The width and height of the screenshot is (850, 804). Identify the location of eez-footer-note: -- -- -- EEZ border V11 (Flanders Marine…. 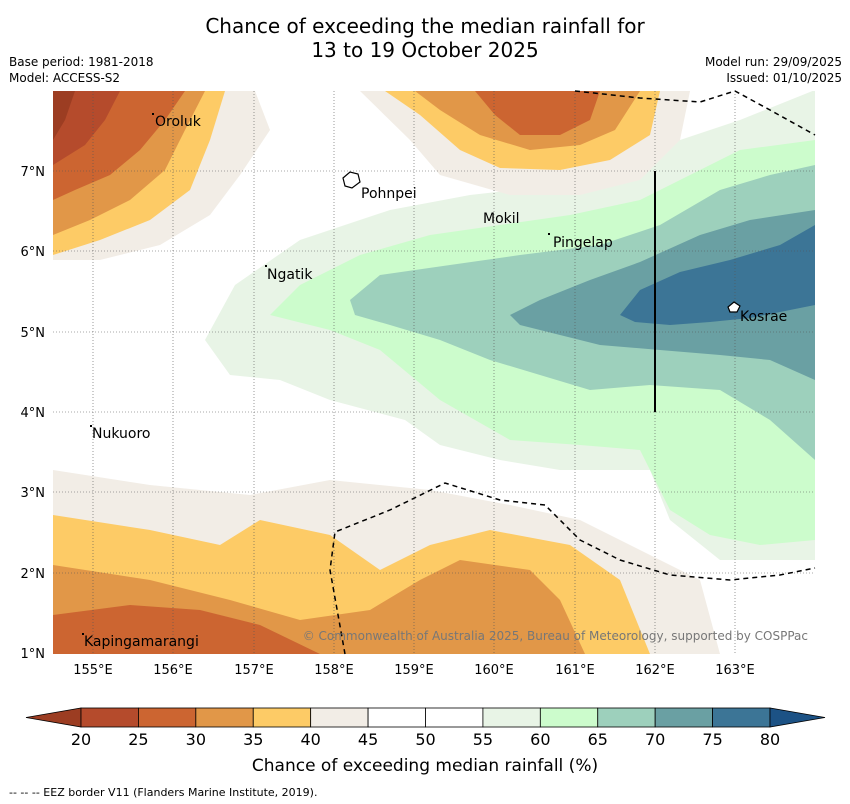
(163, 792).